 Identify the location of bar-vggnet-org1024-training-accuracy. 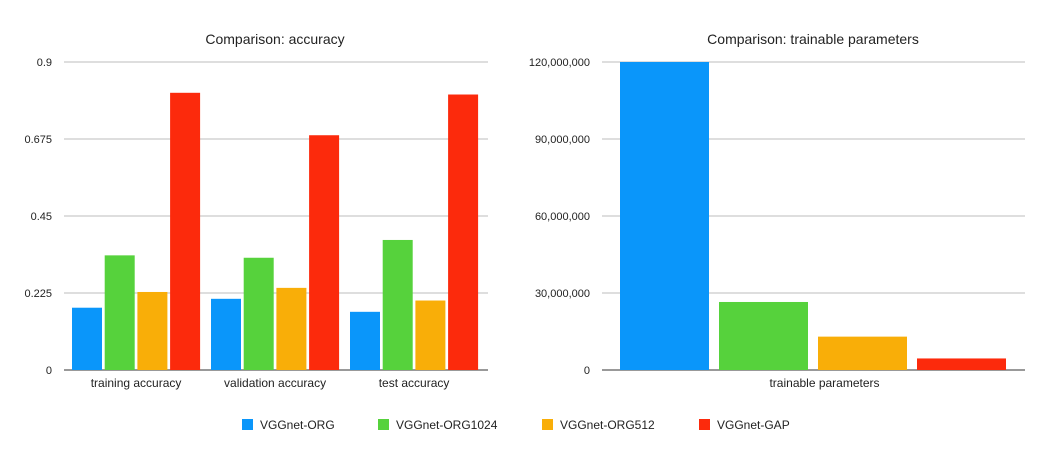
(119, 312).